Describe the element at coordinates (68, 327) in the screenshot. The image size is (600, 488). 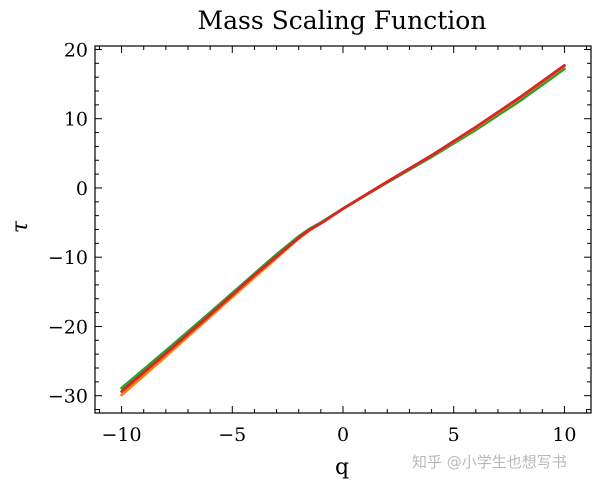
I see `y-tick-label: −20` at that location.